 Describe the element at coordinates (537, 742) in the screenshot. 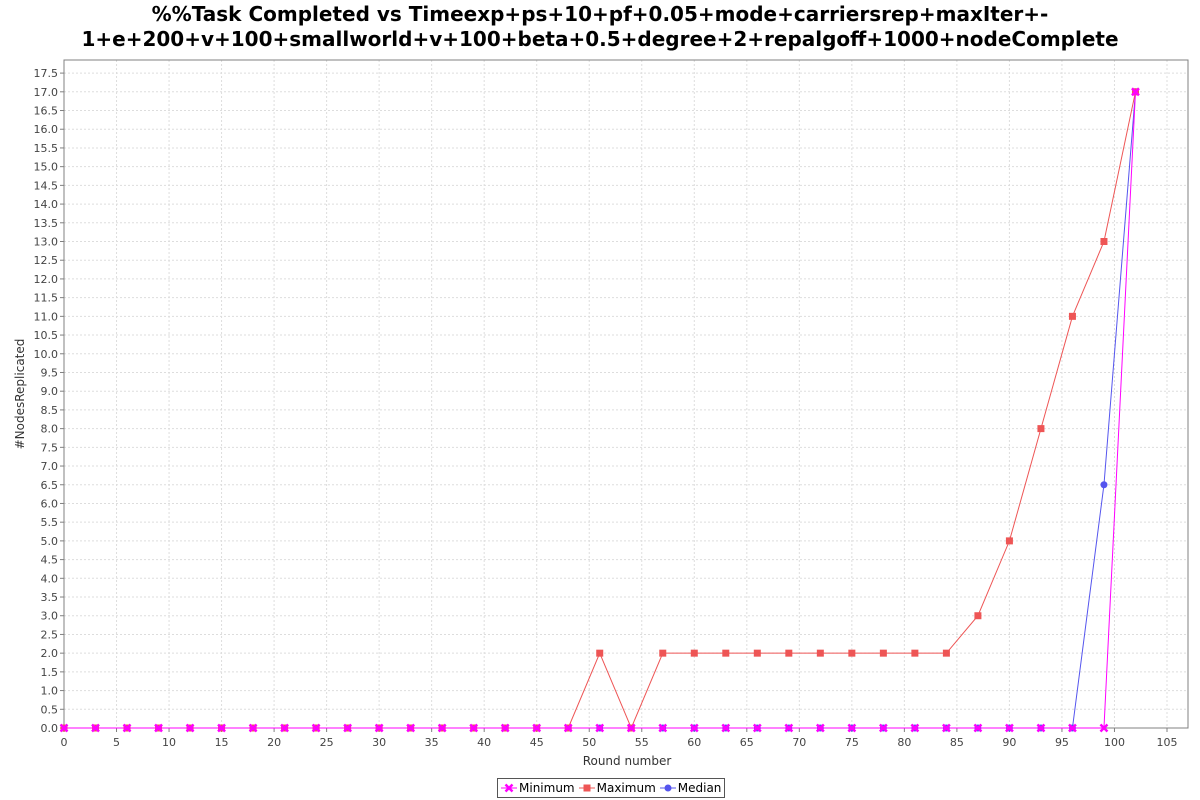

I see `x-tick-label: 45` at that location.